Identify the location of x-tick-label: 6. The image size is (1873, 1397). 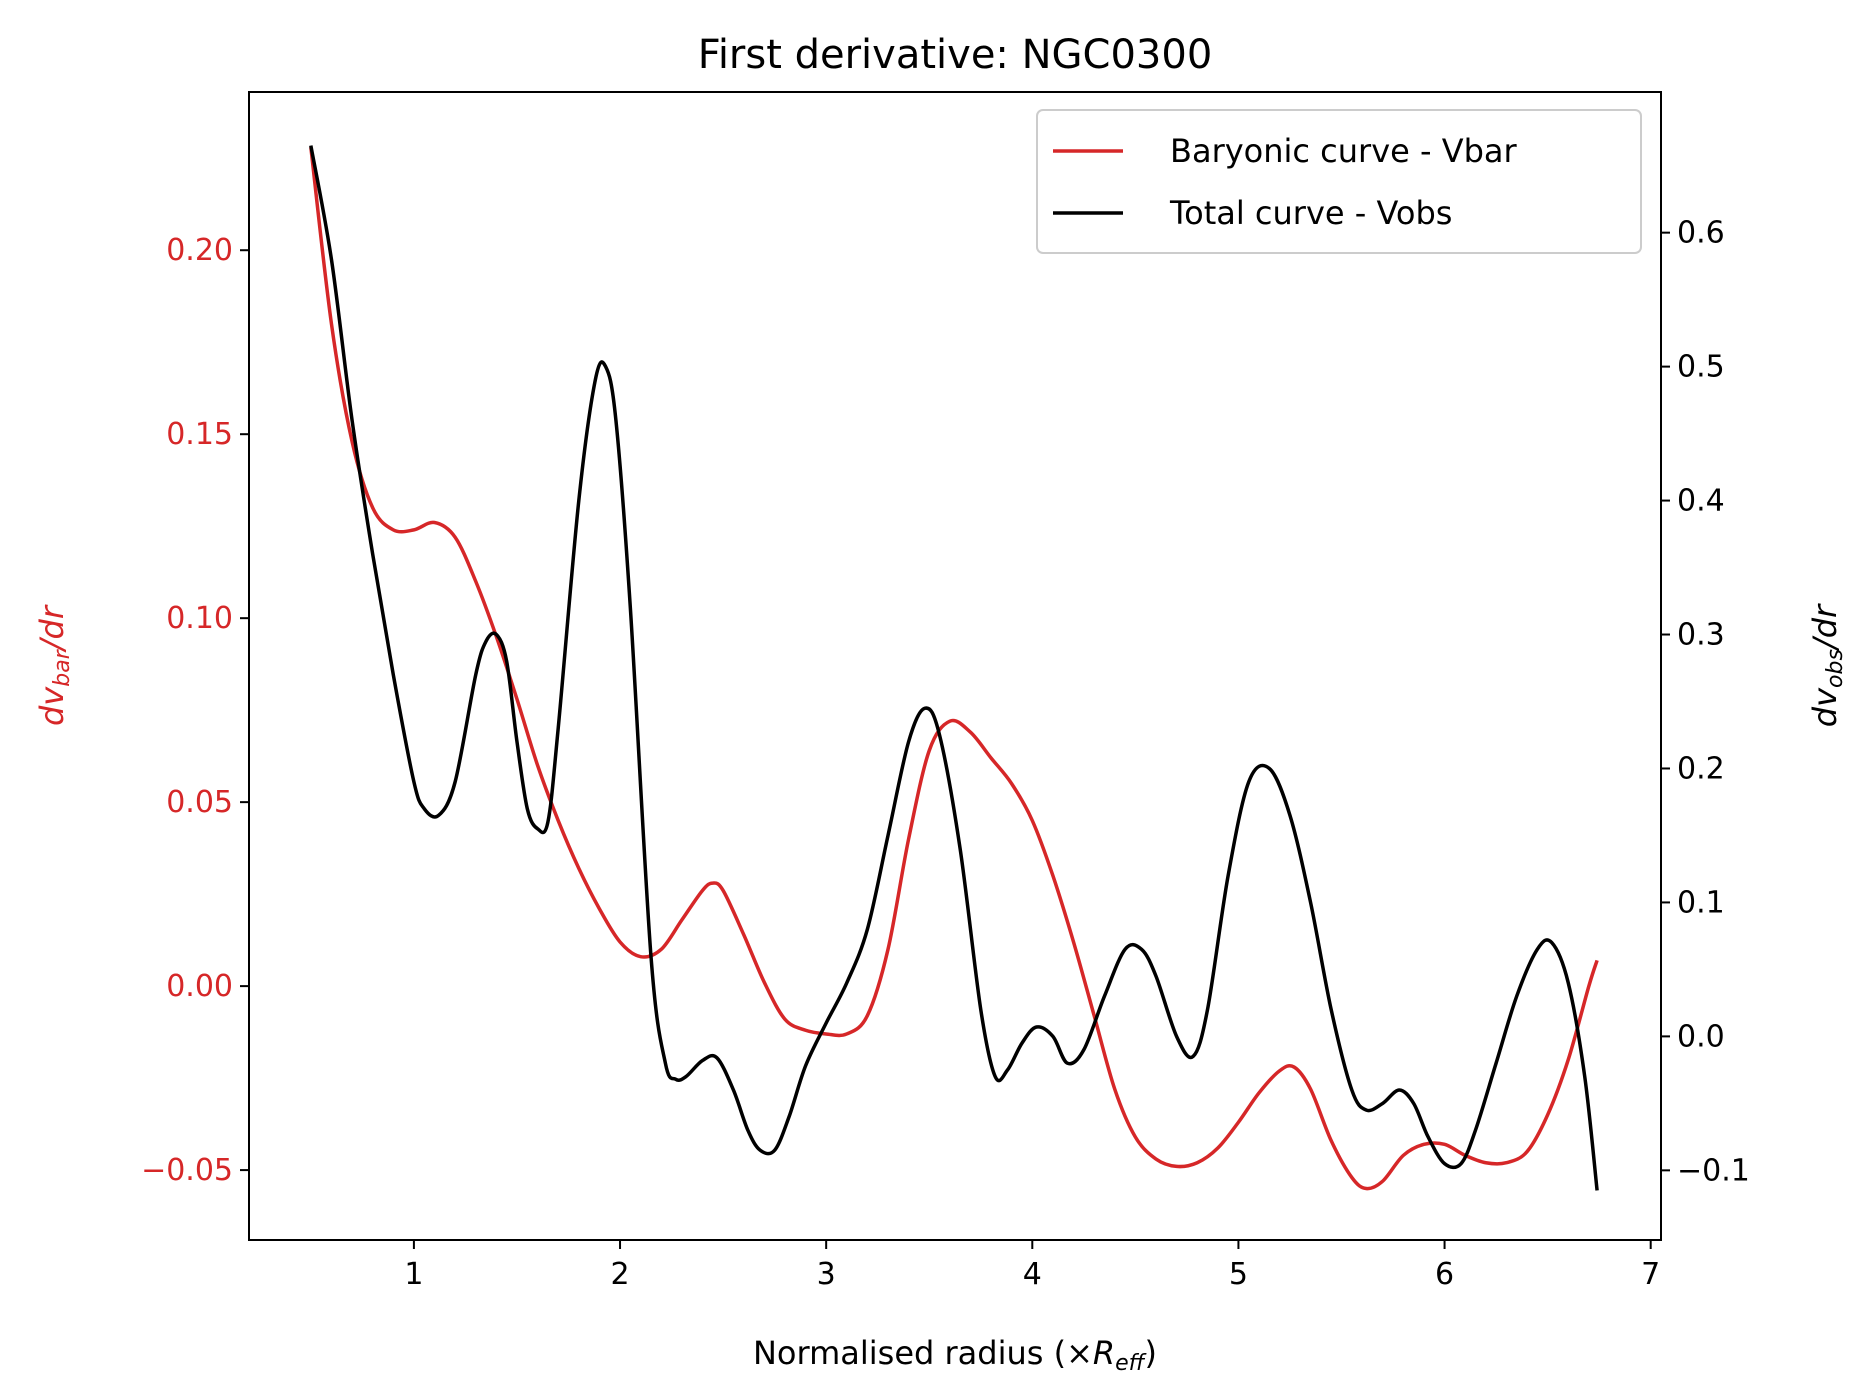
(1444, 1274).